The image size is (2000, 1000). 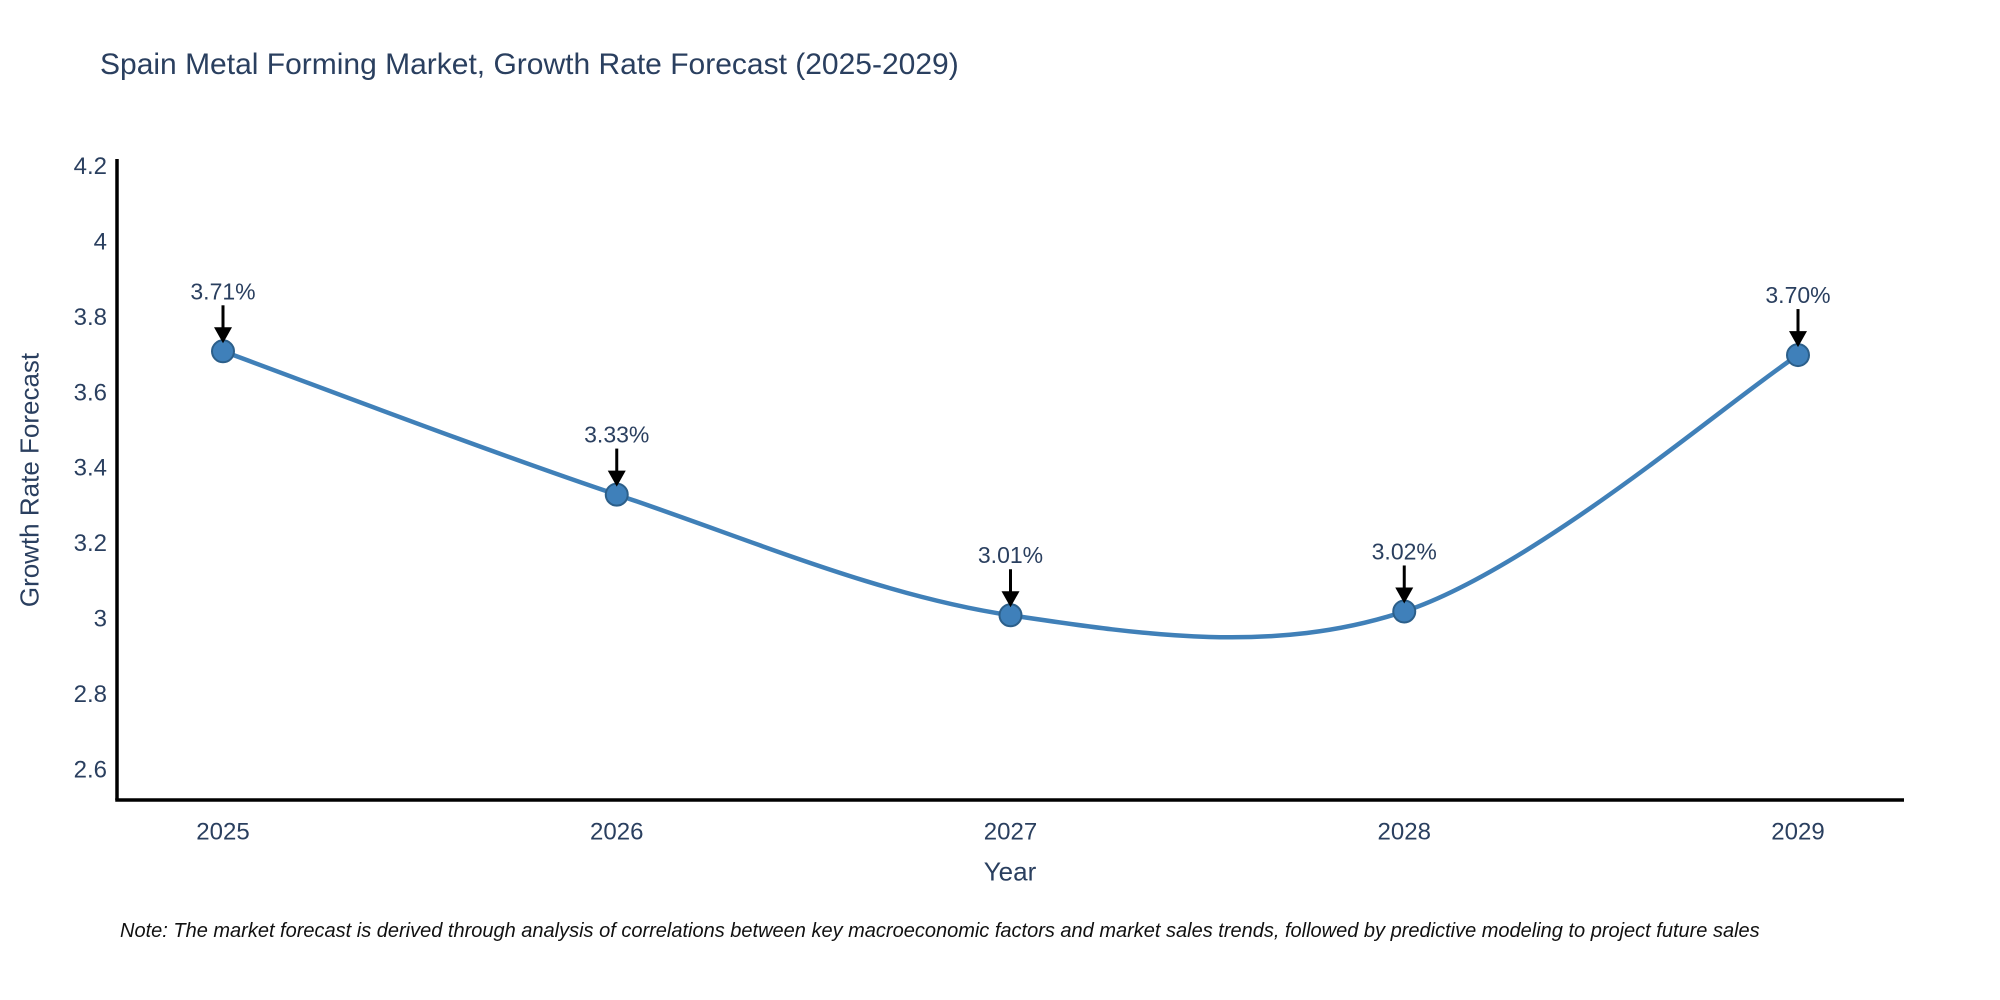 I want to click on y-tick-label: 3.8, so click(x=90, y=317).